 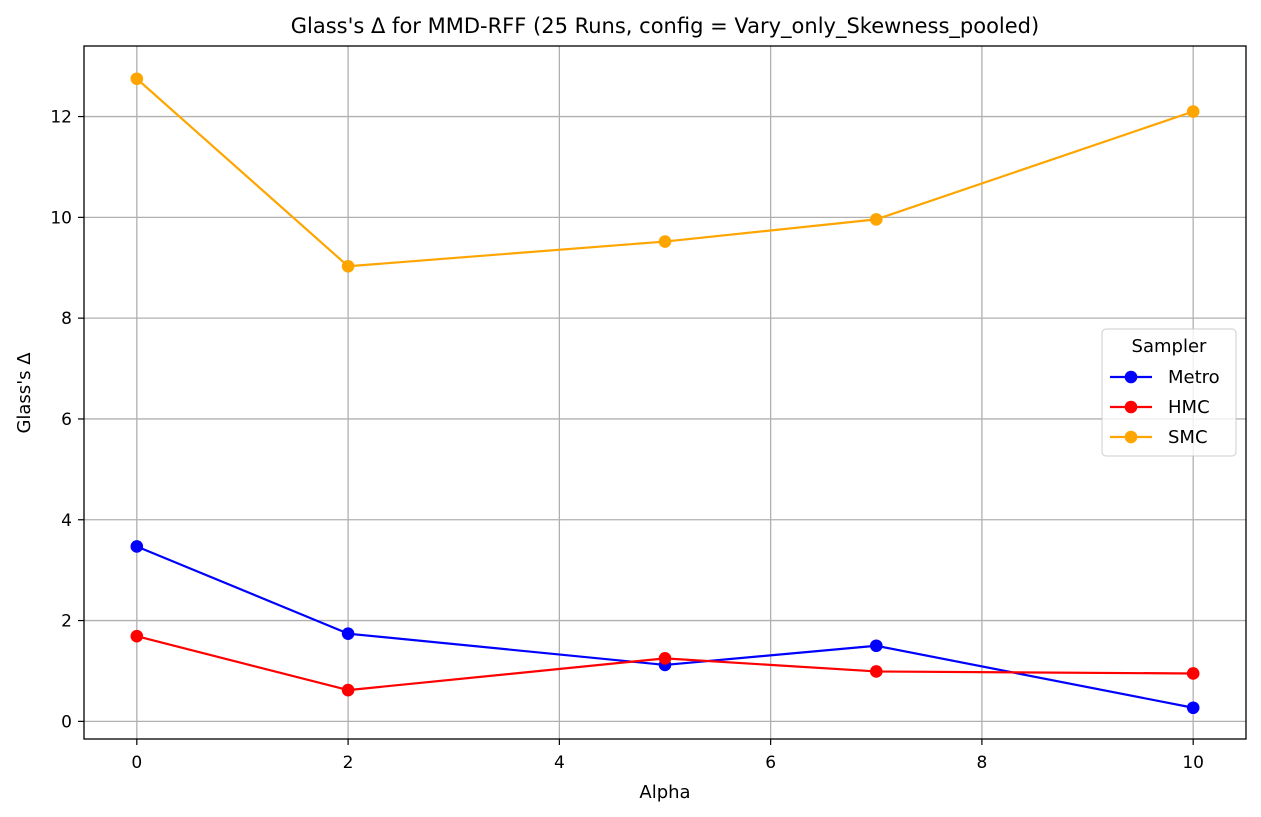 What do you see at coordinates (66, 319) in the screenshot?
I see `y-tick-label: 8` at bounding box center [66, 319].